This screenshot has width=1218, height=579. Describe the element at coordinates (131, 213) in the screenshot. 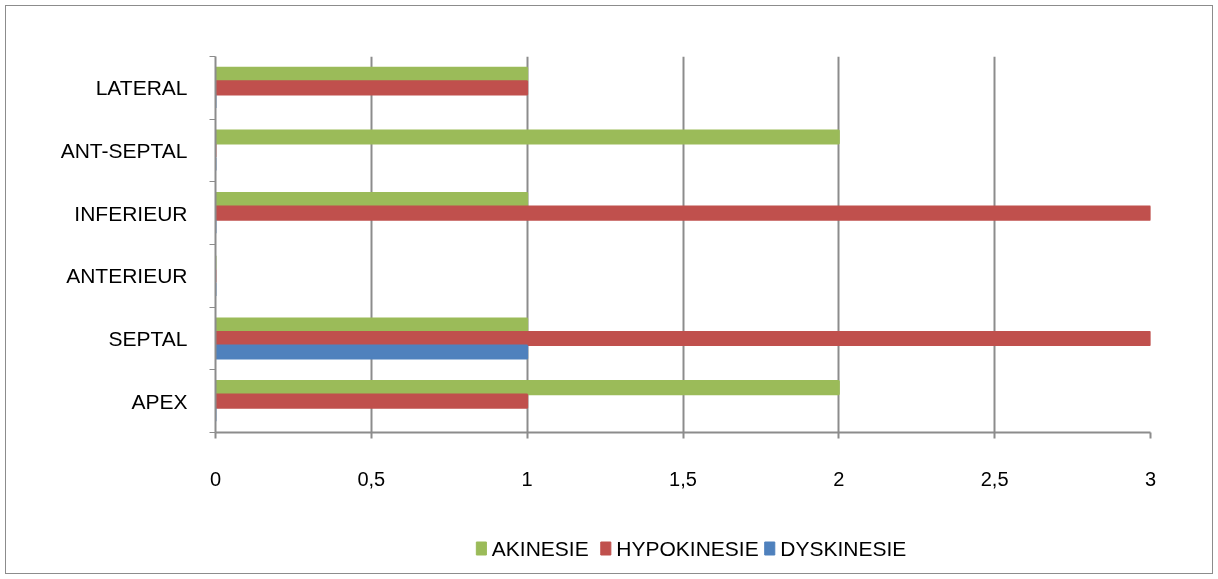

I see `y-tick-label: INFERIEUR` at that location.